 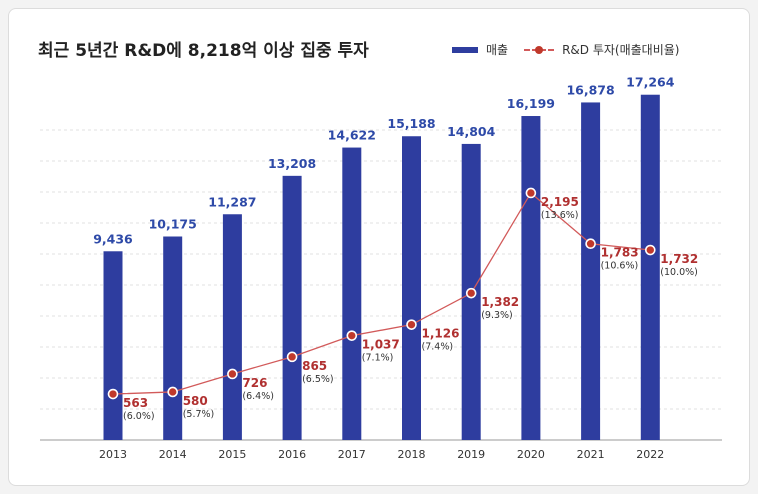 I want to click on x-tick-label: 2016, so click(x=292, y=454).